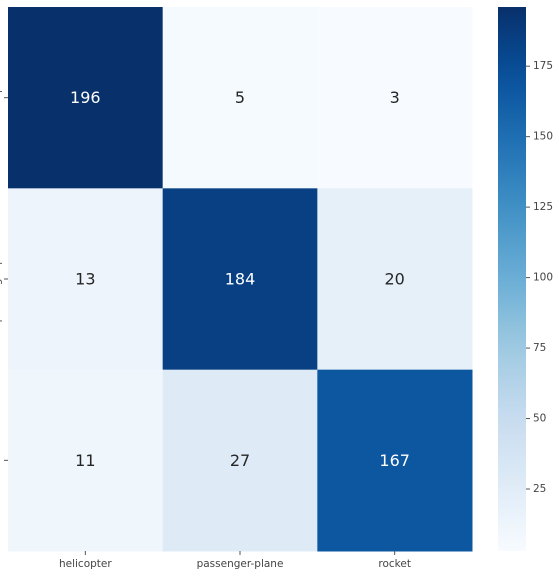  I want to click on x-tick-label: rocket, so click(394, 564).